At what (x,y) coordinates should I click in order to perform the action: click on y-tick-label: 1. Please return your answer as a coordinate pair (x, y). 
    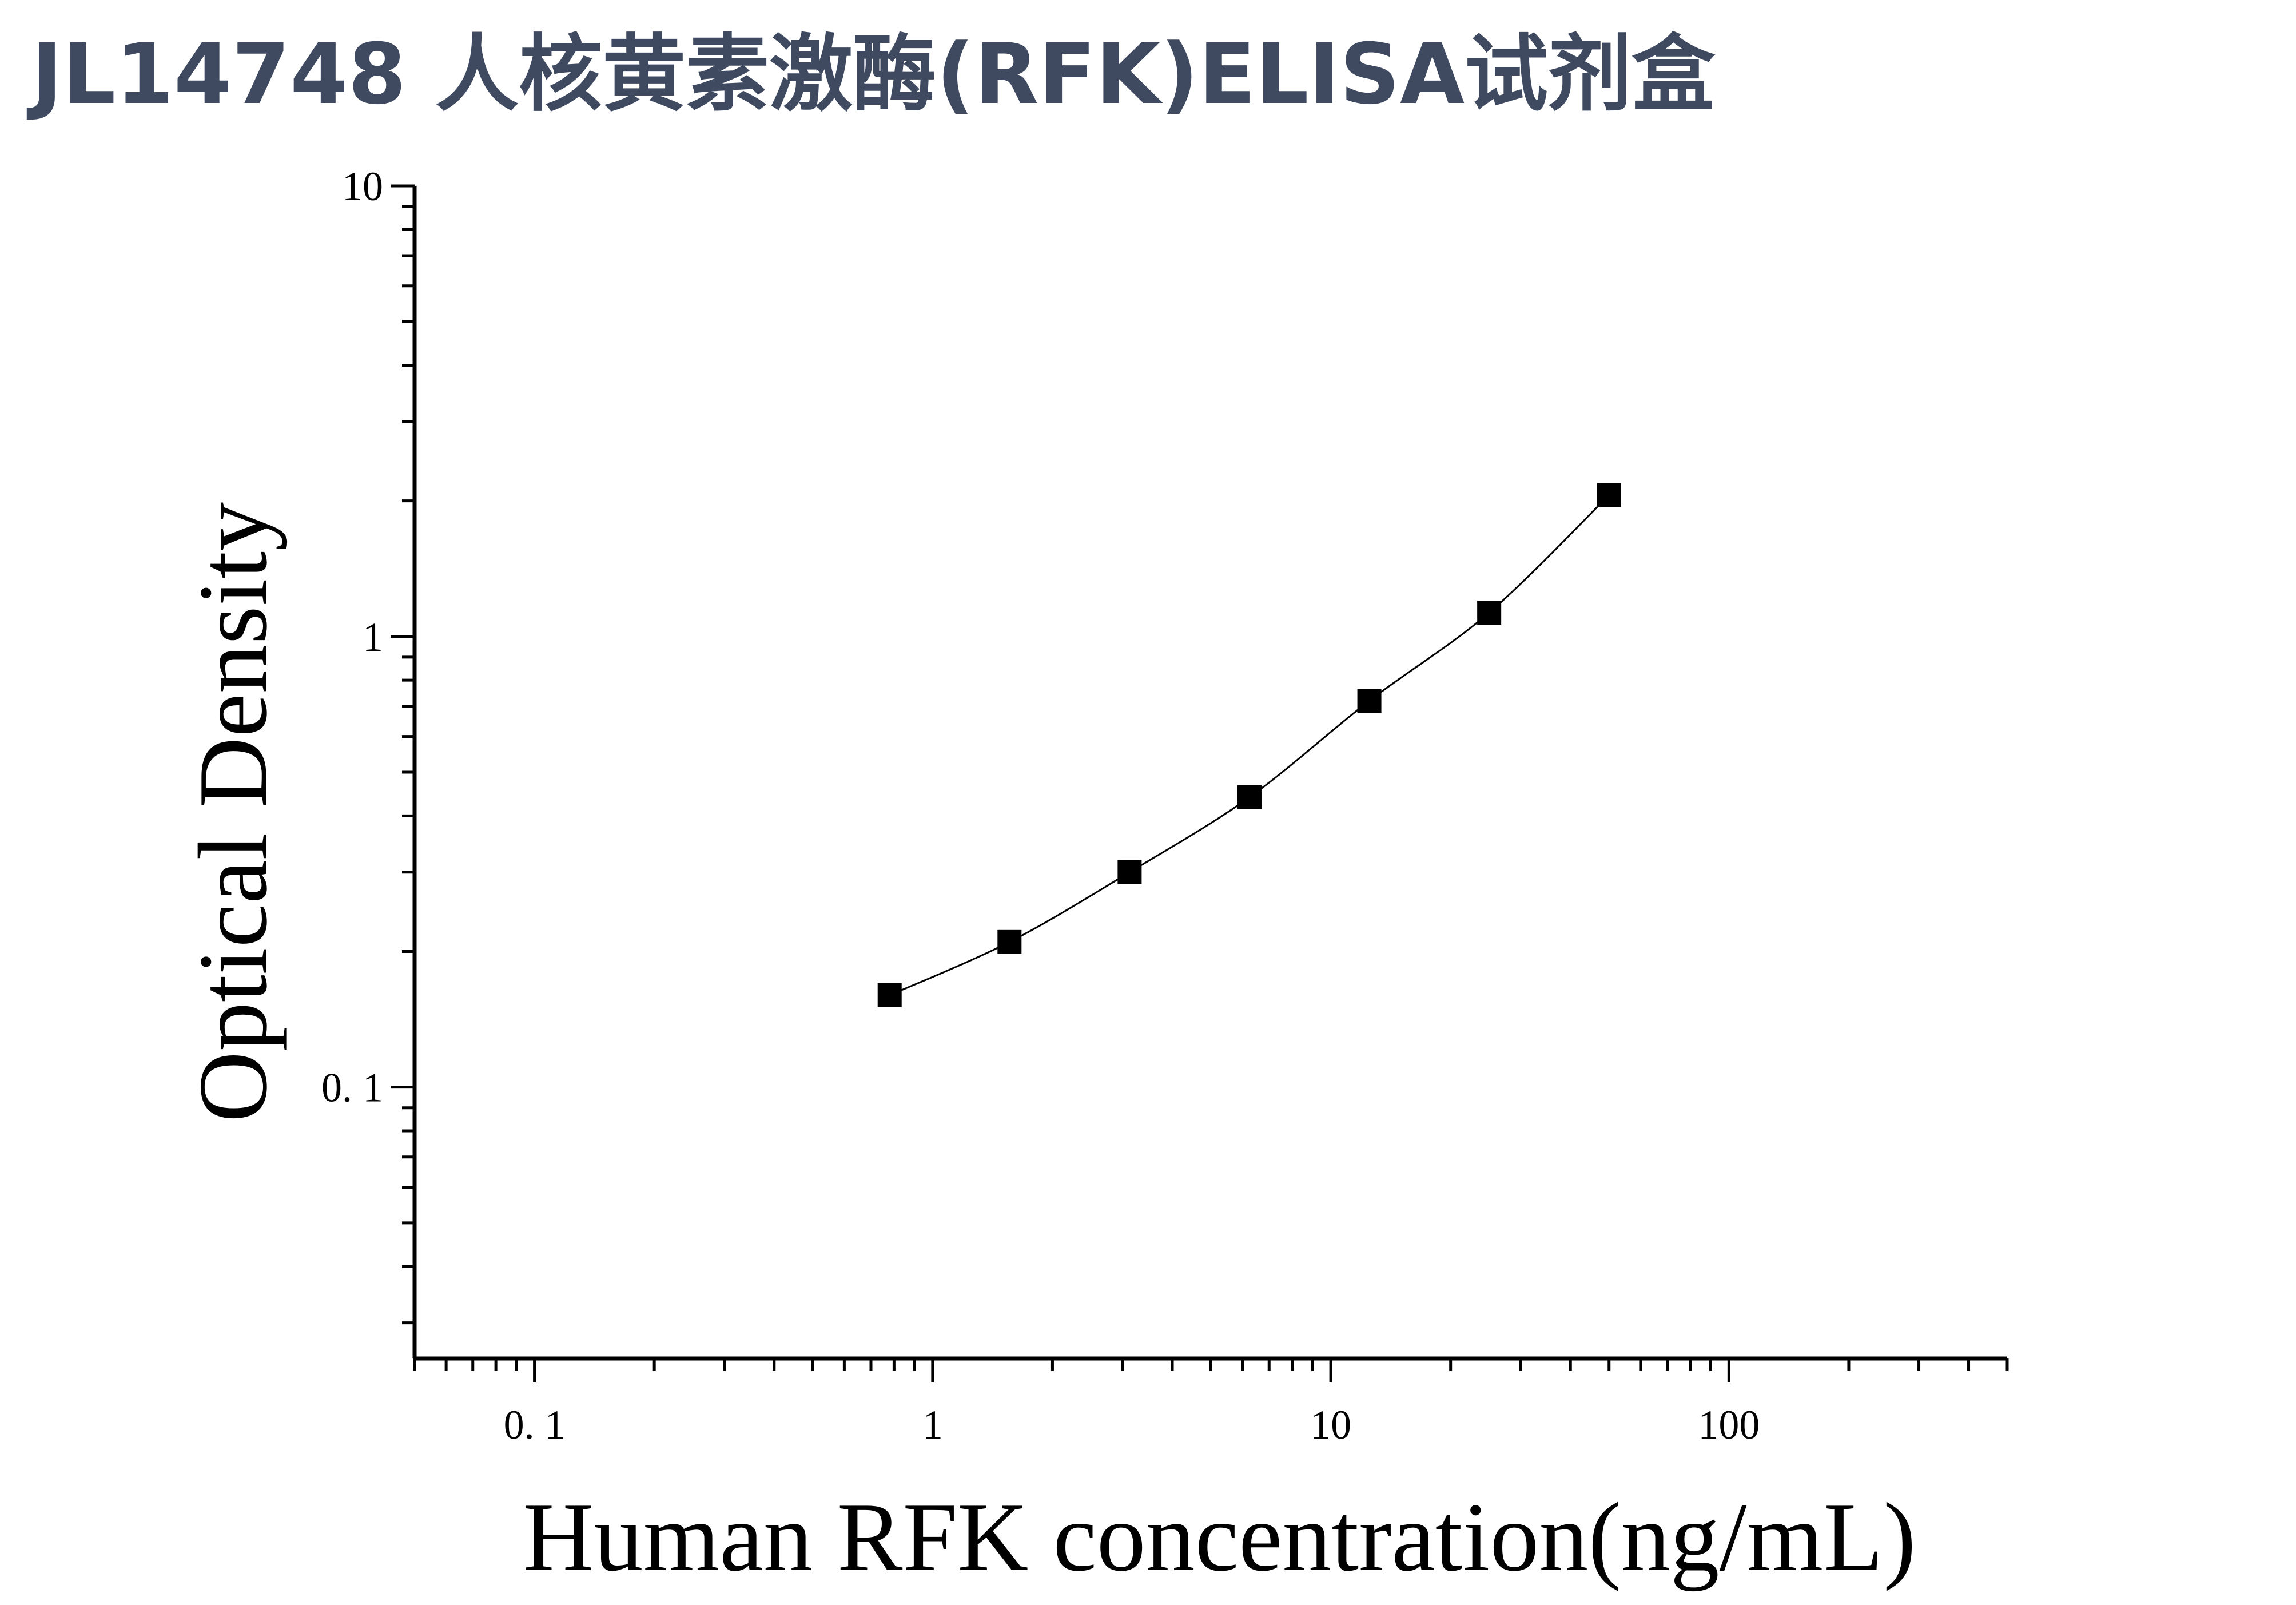
    Looking at the image, I should click on (373, 637).